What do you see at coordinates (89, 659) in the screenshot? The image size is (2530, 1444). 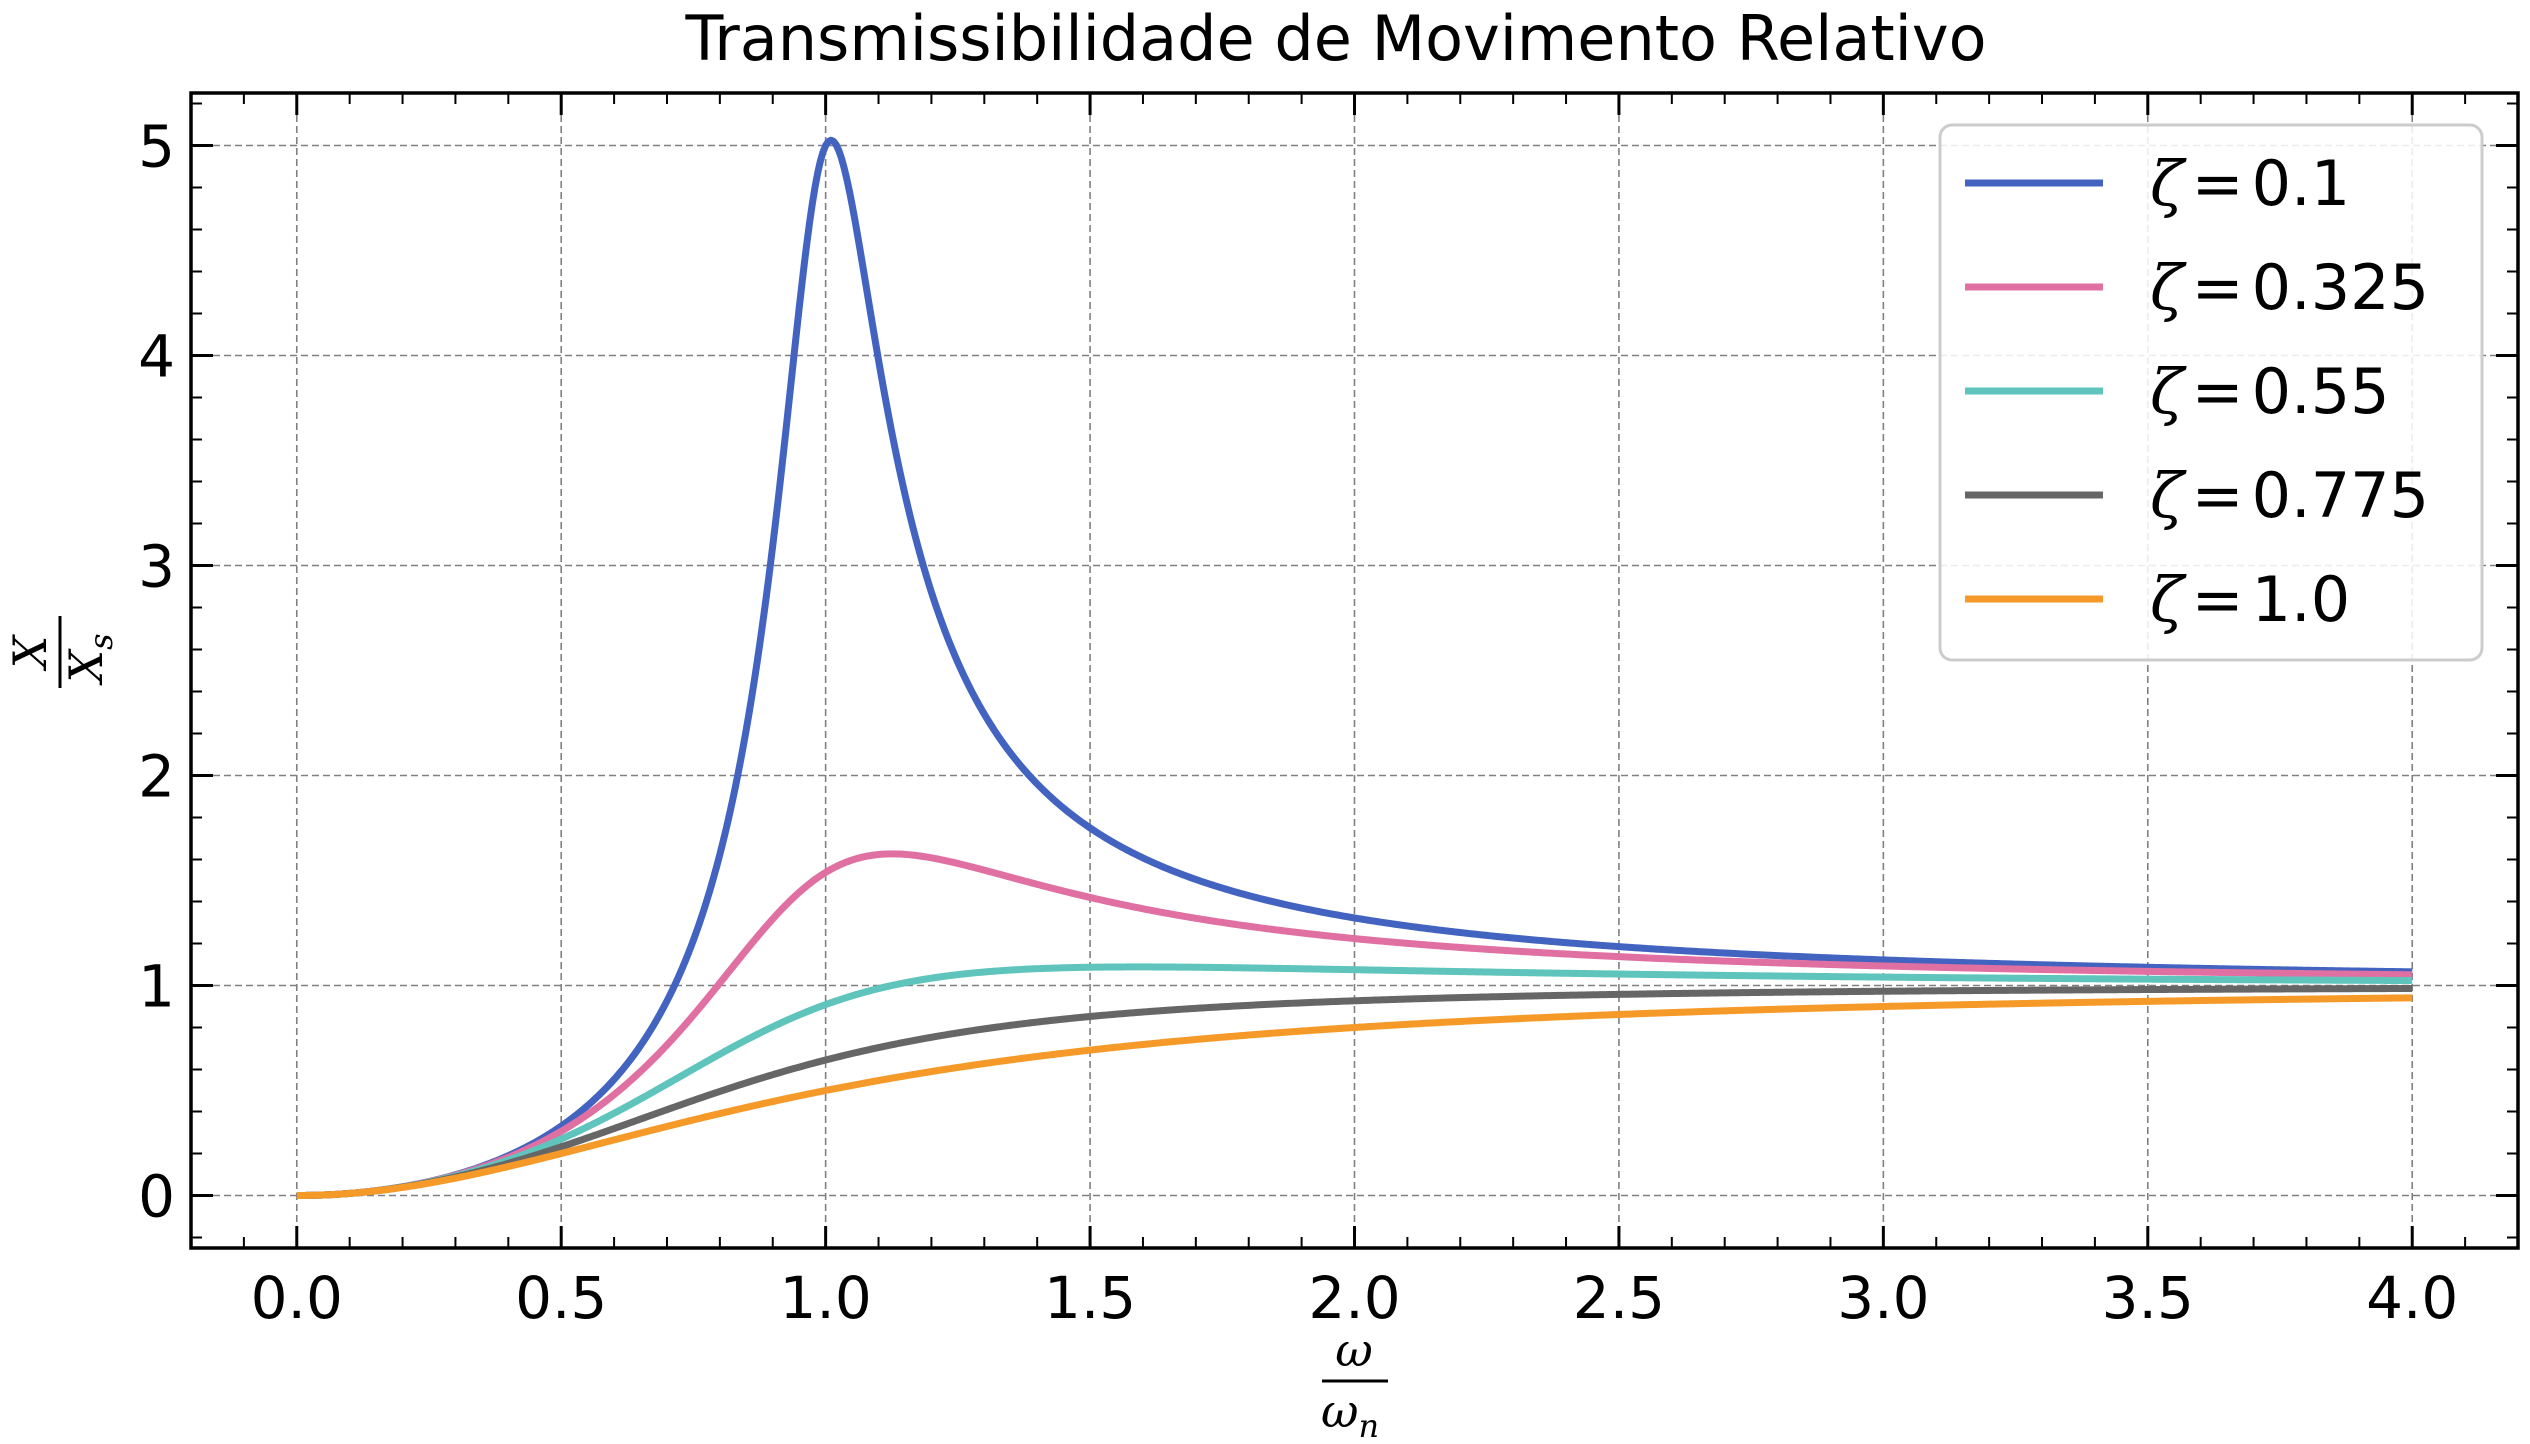 I see `y-label-denominator: Xs` at bounding box center [89, 659].